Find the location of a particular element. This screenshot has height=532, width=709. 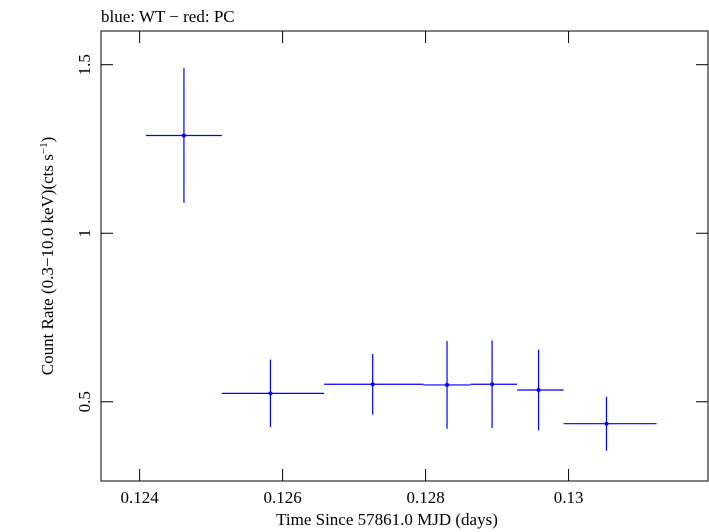

x-tick-label-2: 0.128 is located at coordinates (425, 497).